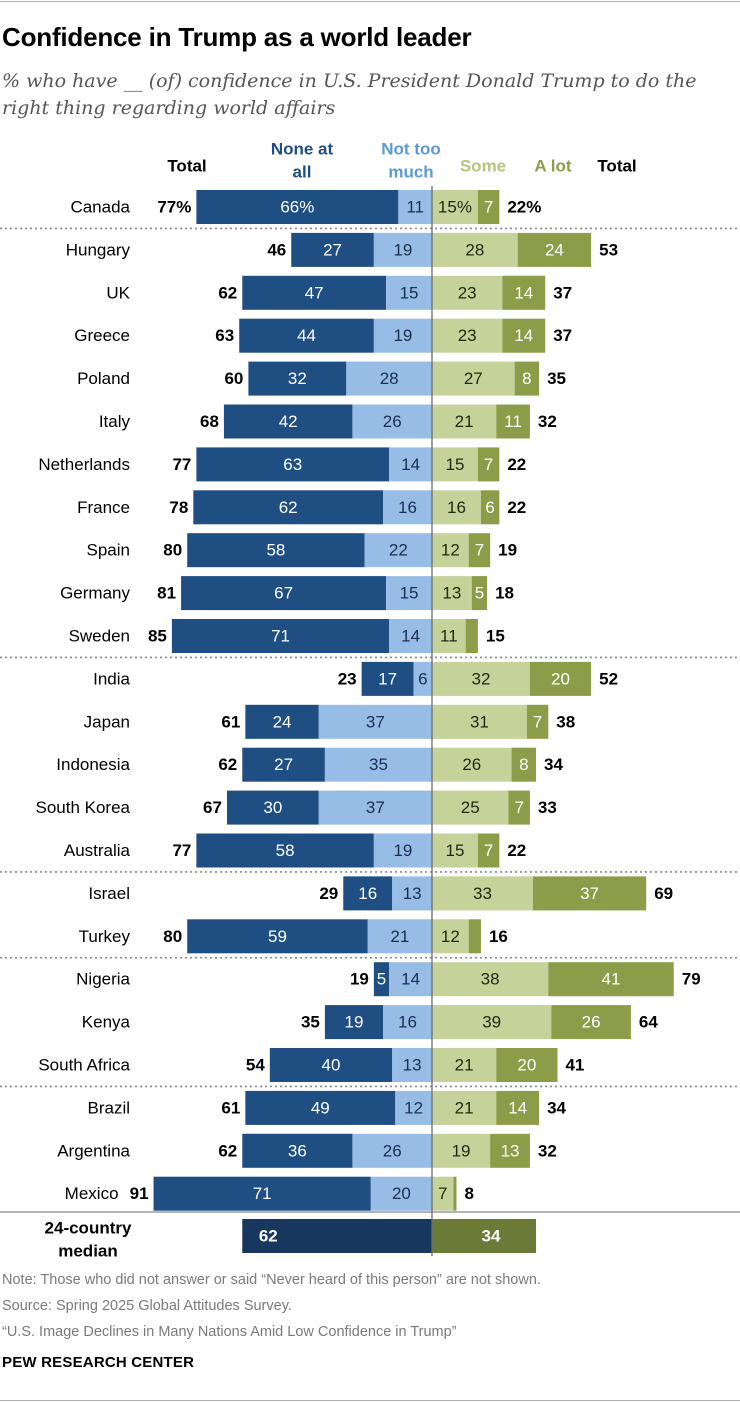 The height and width of the screenshot is (1402, 740). I want to click on label-not-too-much-kenya: 16, so click(407, 1022).